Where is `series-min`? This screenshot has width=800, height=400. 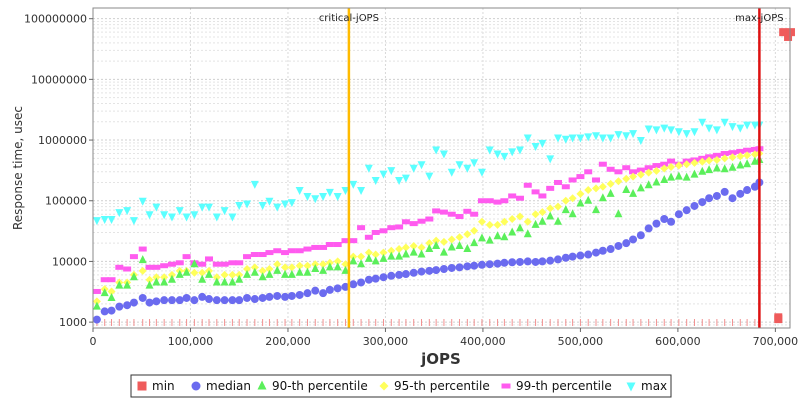
series-min is located at coordinates (784, 176).